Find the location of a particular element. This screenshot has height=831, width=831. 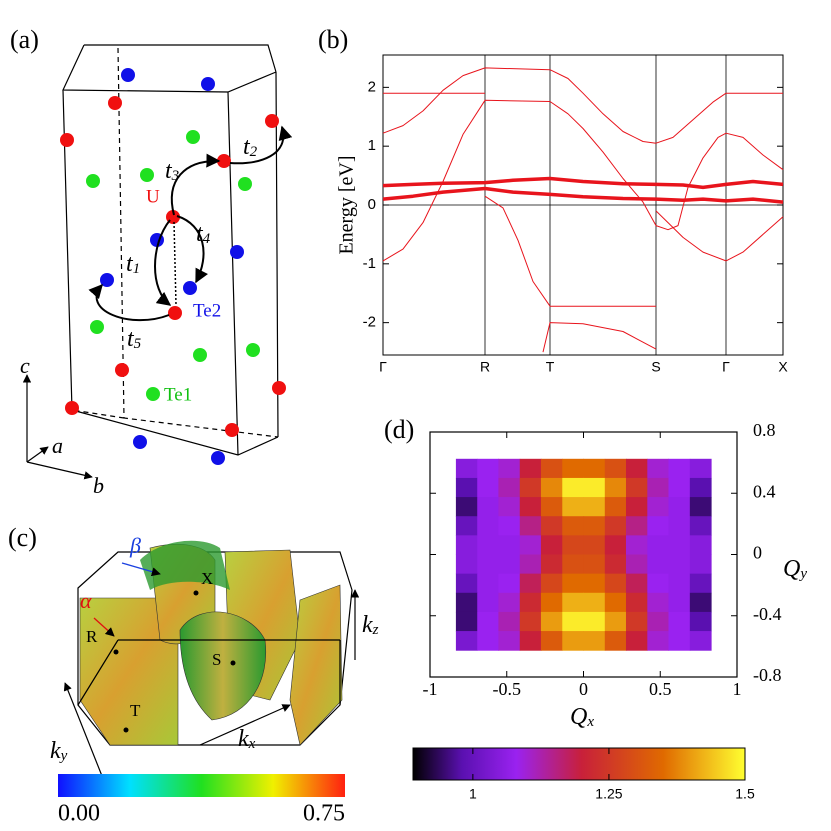

x-tick-label: -0.5 is located at coordinates (507, 689).